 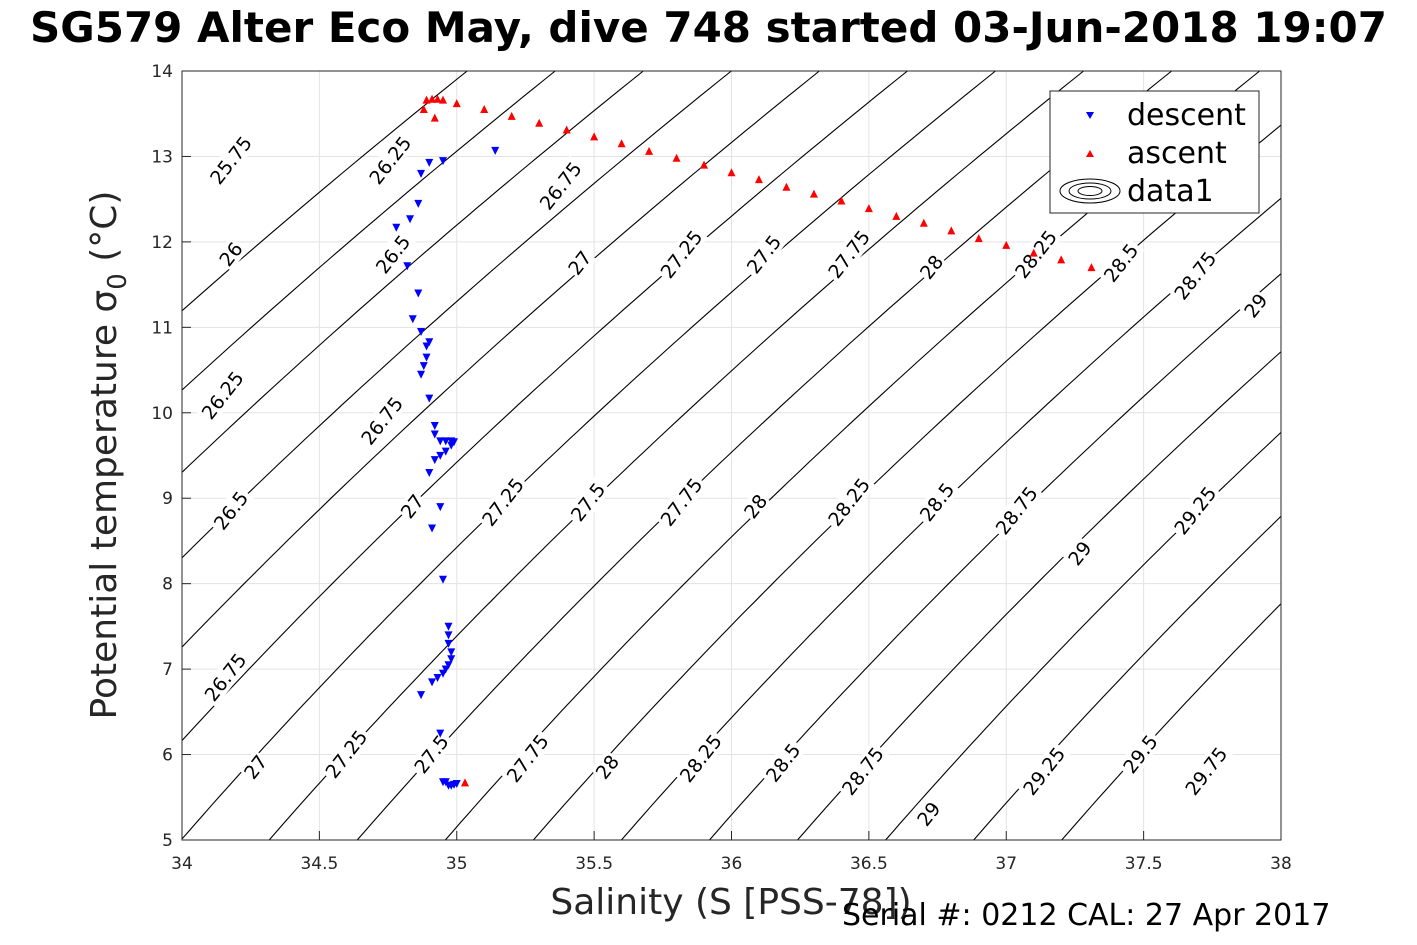 I want to click on y-tick-label: 14, so click(x=162, y=72).